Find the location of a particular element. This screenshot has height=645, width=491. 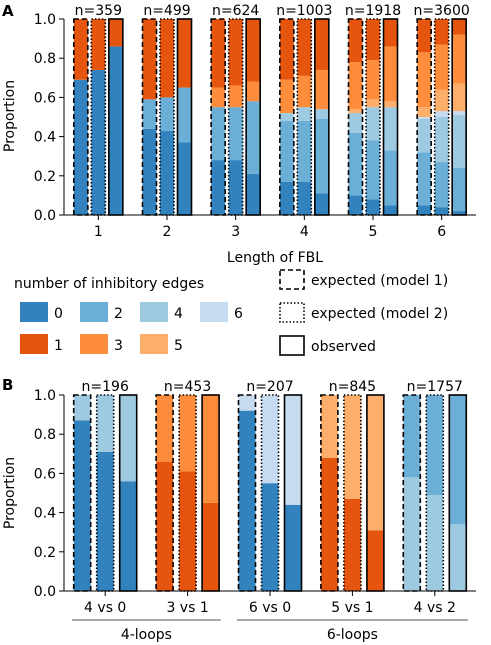

bar-segment-g3-b1-s3 is located at coordinates (304, 91).